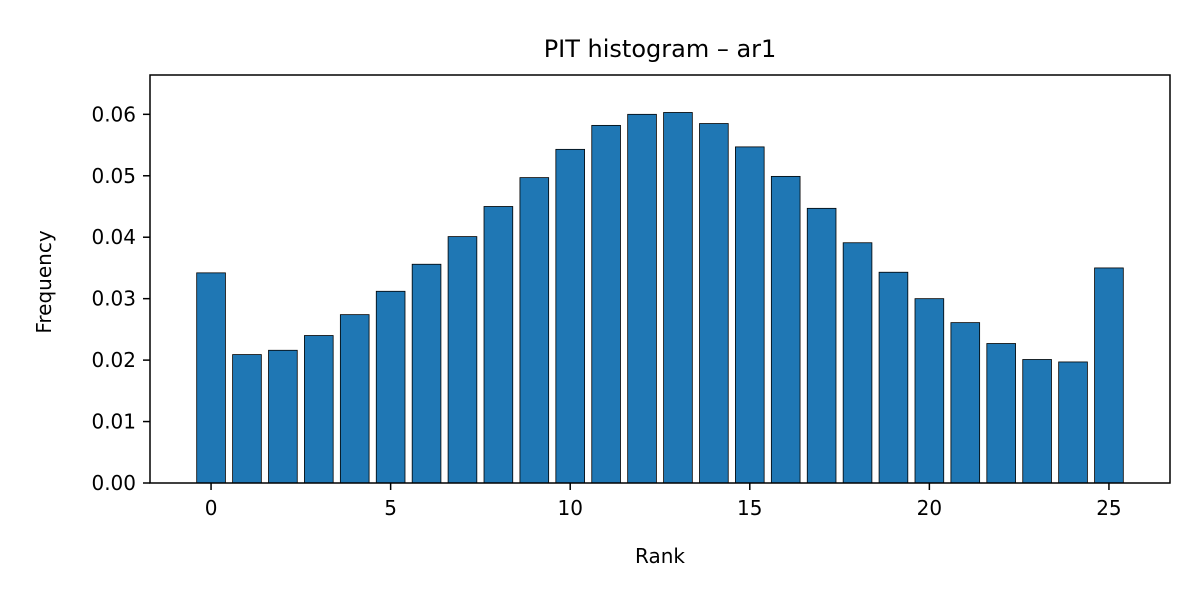 Image resolution: width=1200 pixels, height=600 pixels. I want to click on x-tick-label: 20, so click(929, 508).